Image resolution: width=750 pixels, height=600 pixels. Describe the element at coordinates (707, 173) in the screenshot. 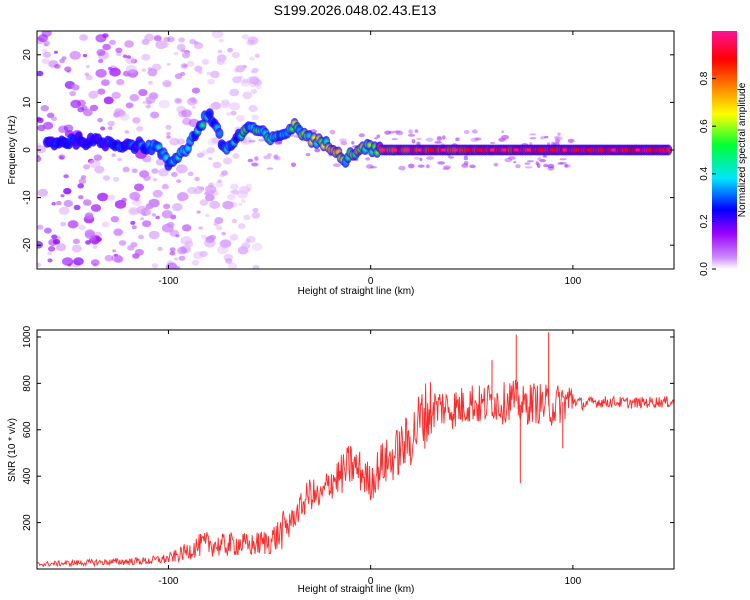

I see `colorbar-ticks: 0.0 0.2 0.4 0.6 0.8` at that location.